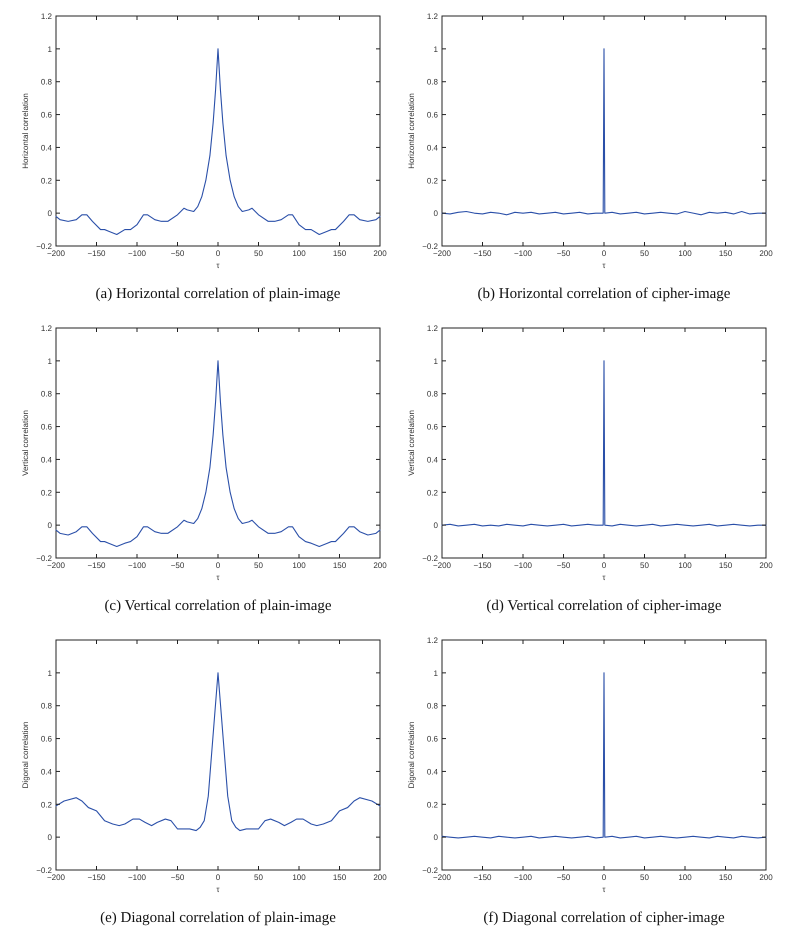 The width and height of the screenshot is (788, 952). I want to click on text: (c) Vertical correlation of plain-image, so click(218, 606).